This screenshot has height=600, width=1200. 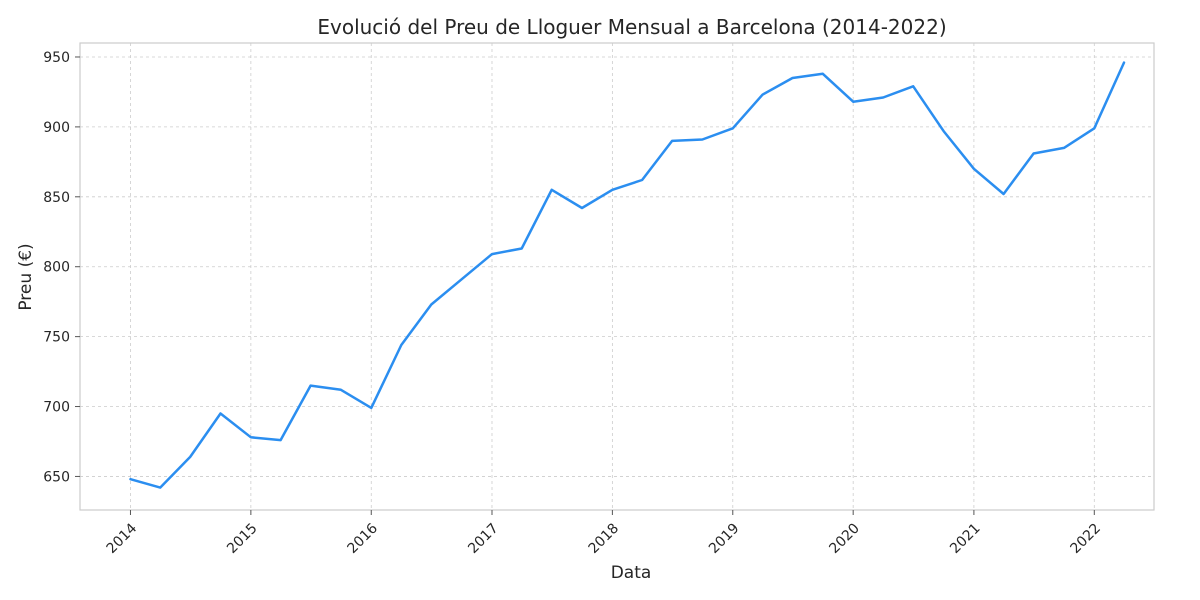 What do you see at coordinates (56, 338) in the screenshot?
I see `y-tick-label: 750` at bounding box center [56, 338].